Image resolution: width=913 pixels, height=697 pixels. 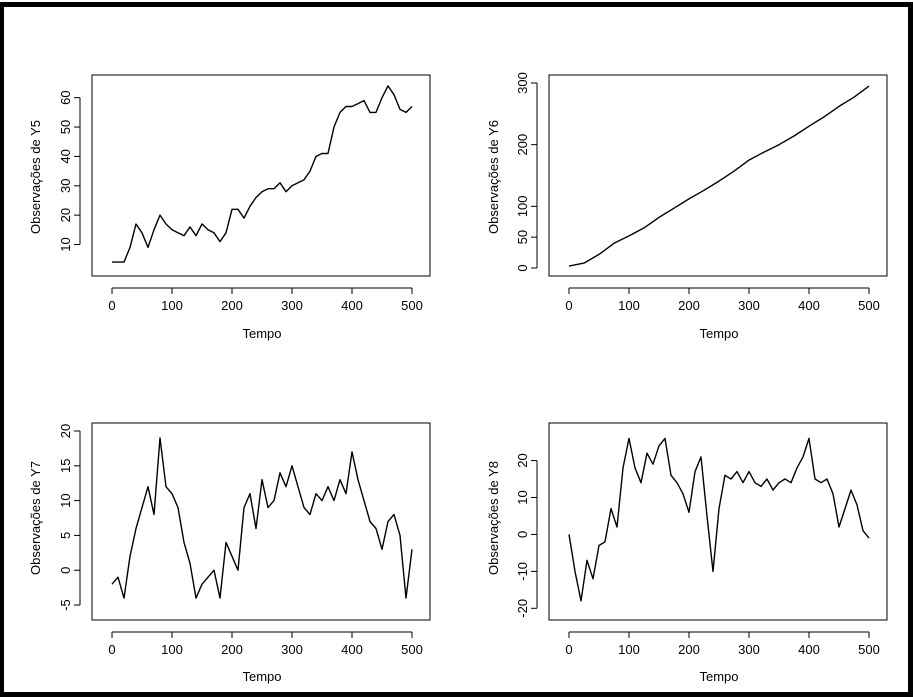 I want to click on panel-y6-x-tick-label: 400, so click(x=809, y=305).